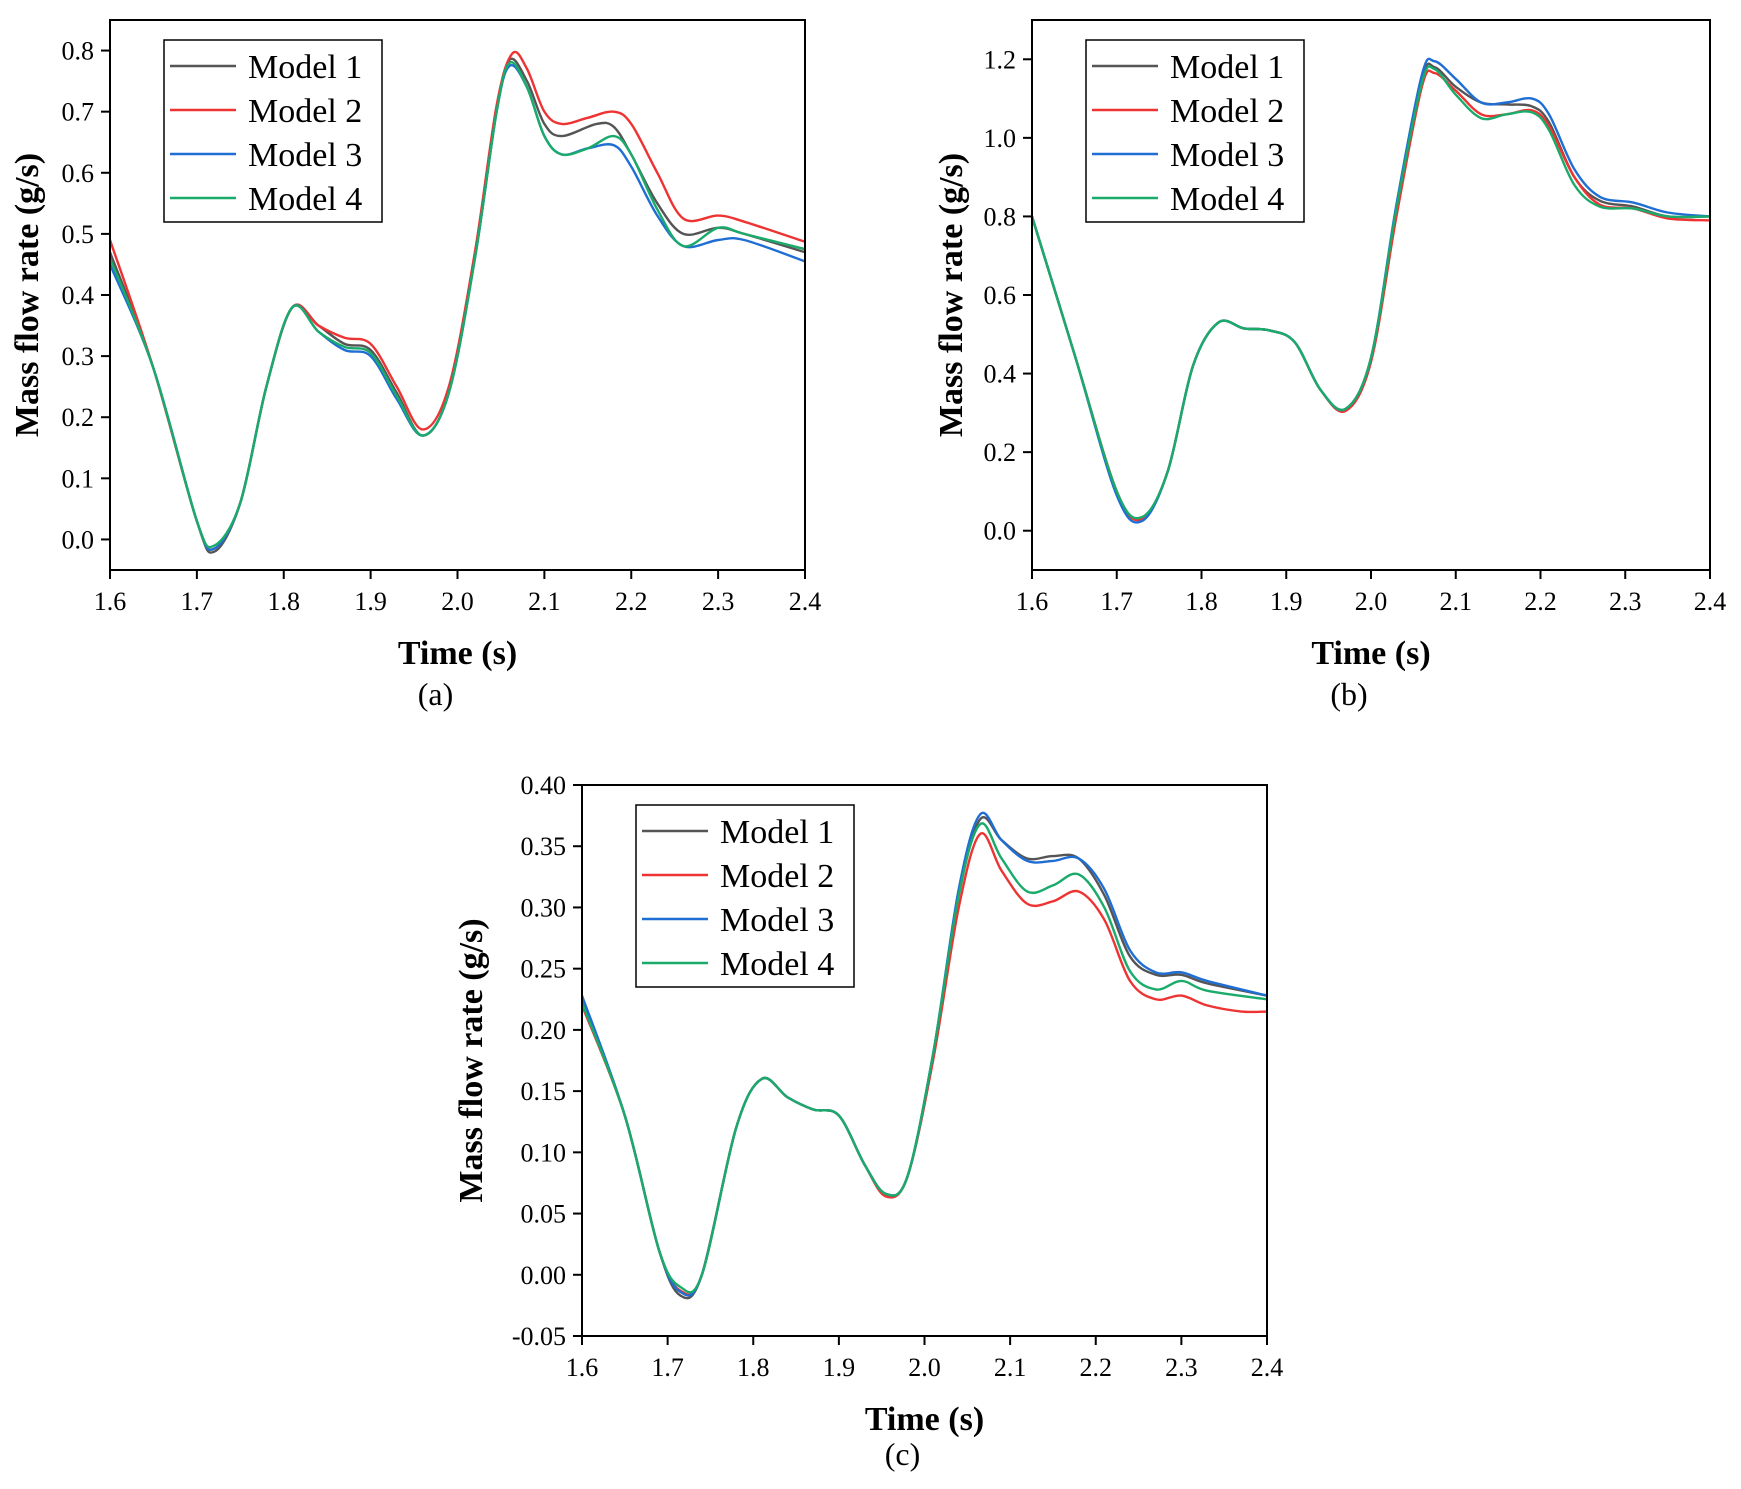 The width and height of the screenshot is (1741, 1489). What do you see at coordinates (1348, 694) in the screenshot?
I see `panel-caption: (b)` at bounding box center [1348, 694].